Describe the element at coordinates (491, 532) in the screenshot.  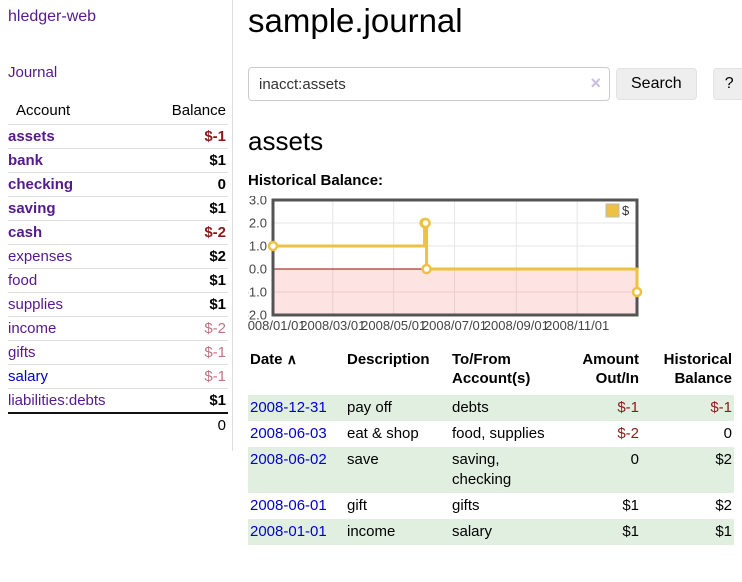
I see `transaction-row: 2008-01-01 income salary $1 $1` at that location.